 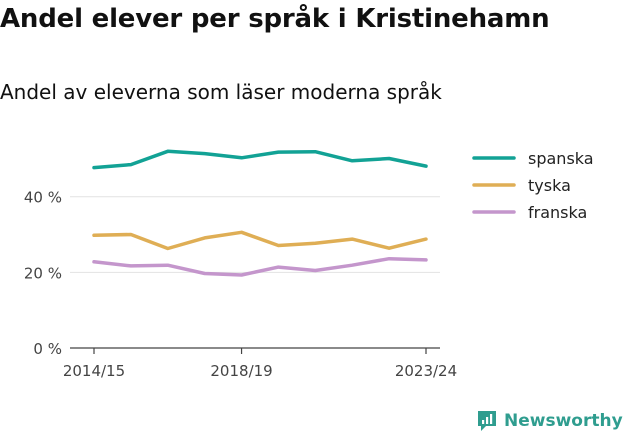 What do you see at coordinates (487, 421) in the screenshot?
I see `newsworthy-logo-icon` at bounding box center [487, 421].